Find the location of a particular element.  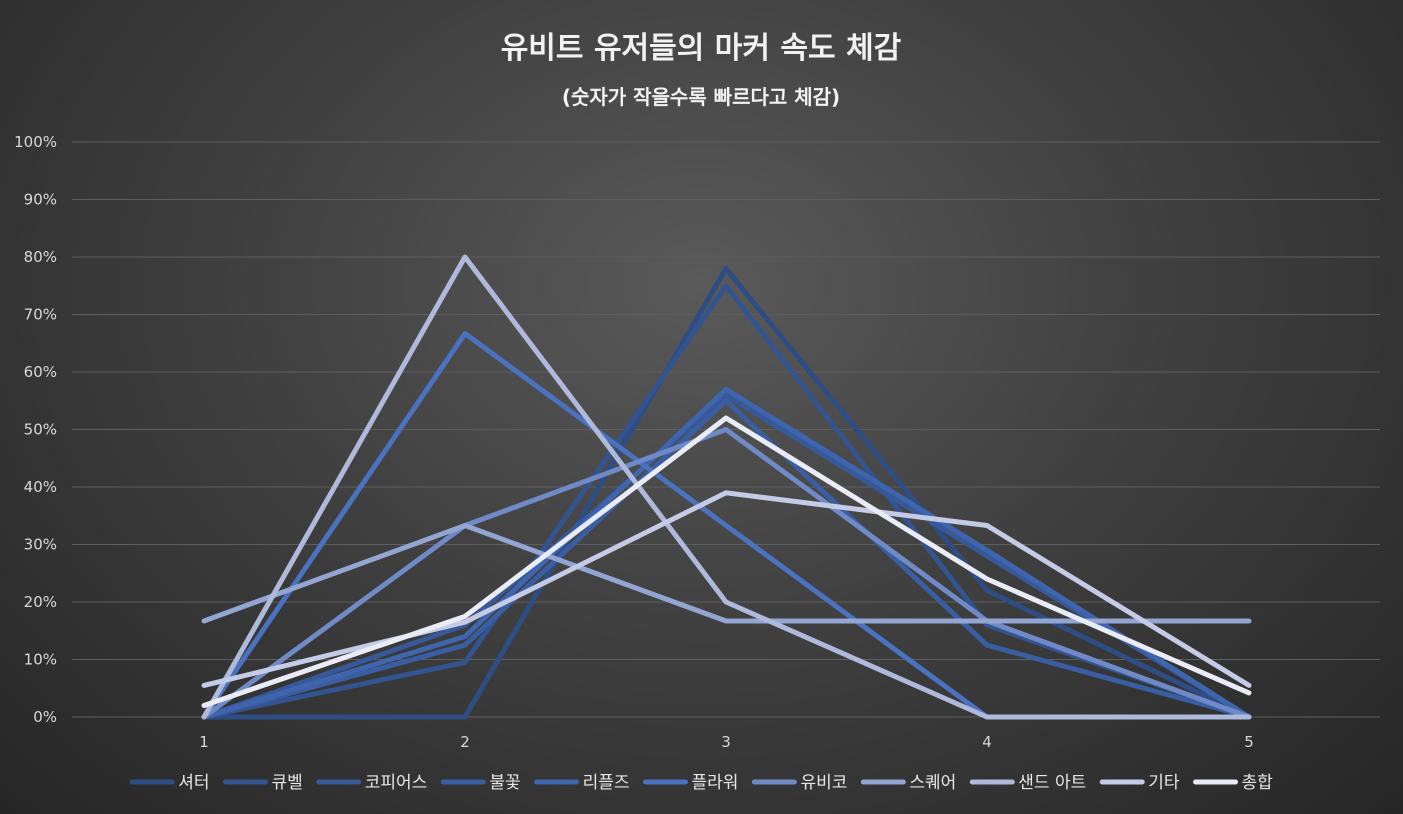

legend-label: 유비코 is located at coordinates (823, 783).